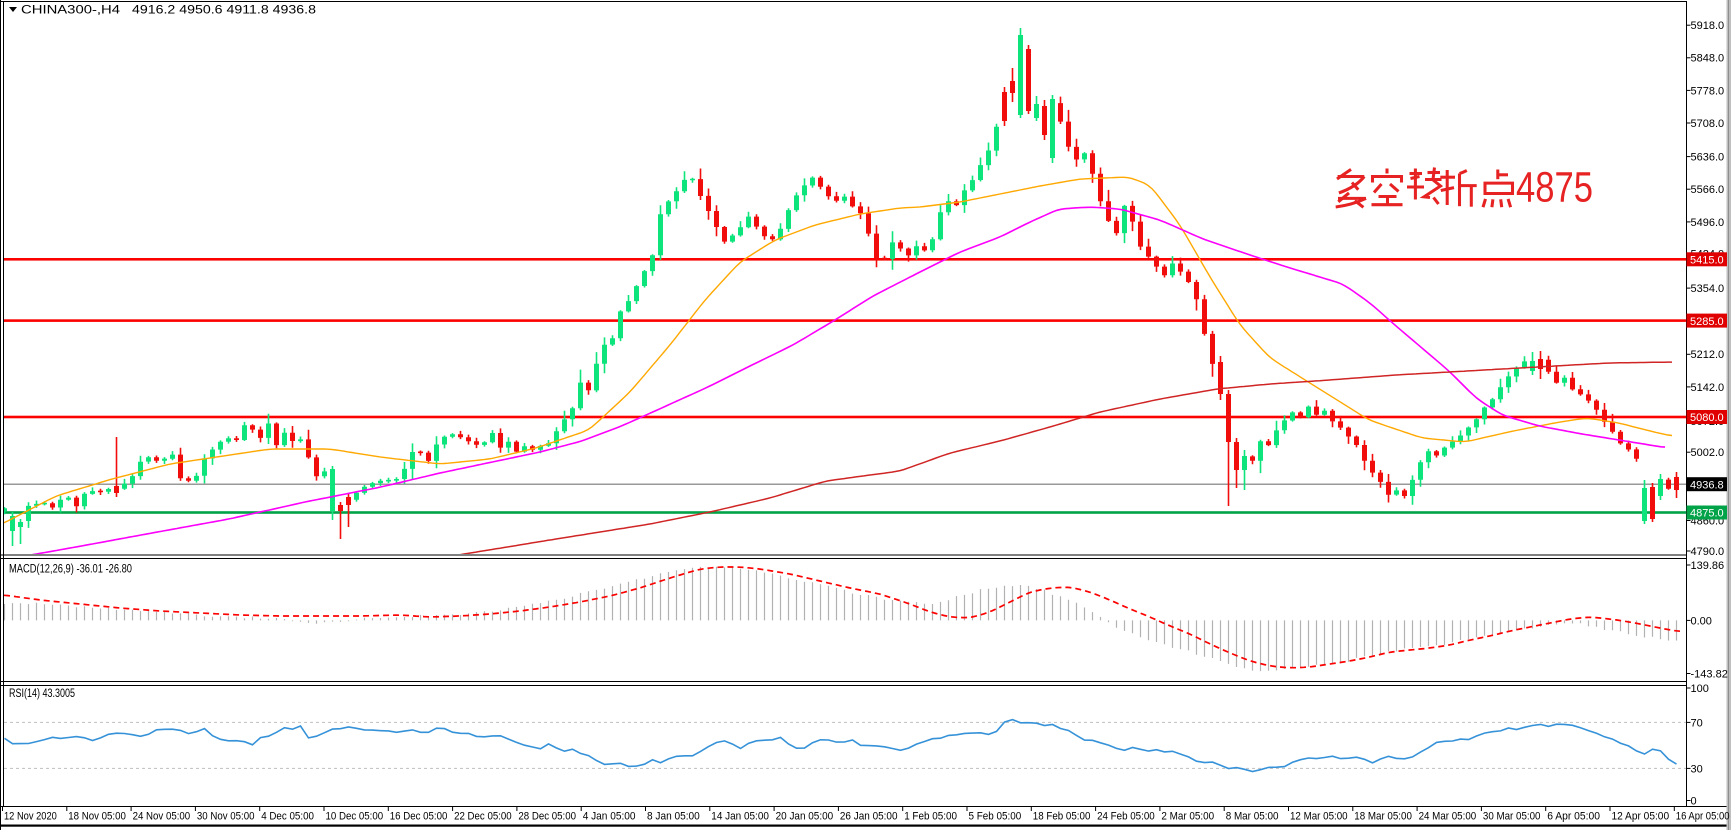 This screenshot has height=830, width=1731. What do you see at coordinates (1708, 566) in the screenshot?
I see `svg-text: 139.86` at bounding box center [1708, 566].